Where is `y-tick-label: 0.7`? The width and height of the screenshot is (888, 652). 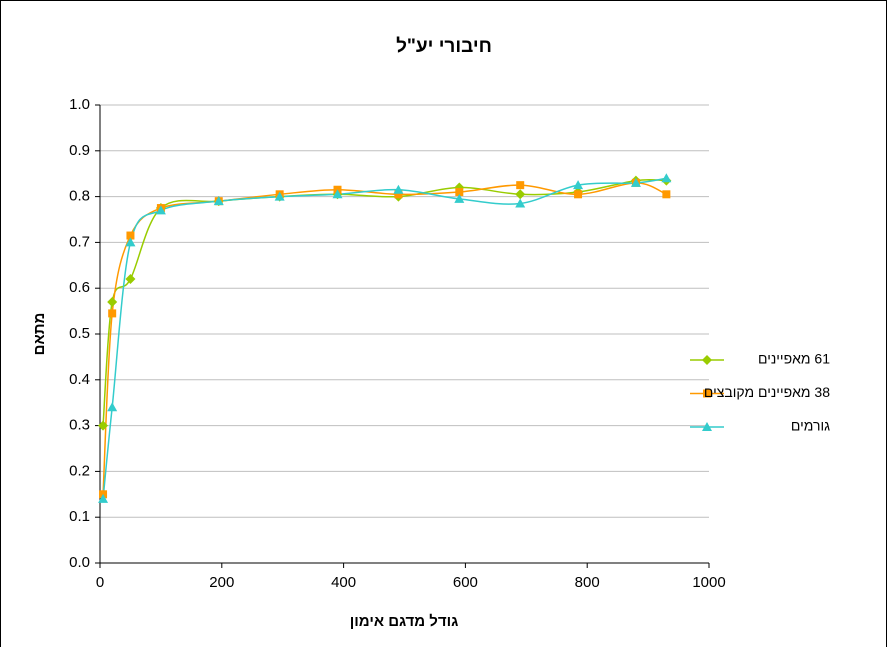 y-tick-label: 0.7 is located at coordinates (79, 241).